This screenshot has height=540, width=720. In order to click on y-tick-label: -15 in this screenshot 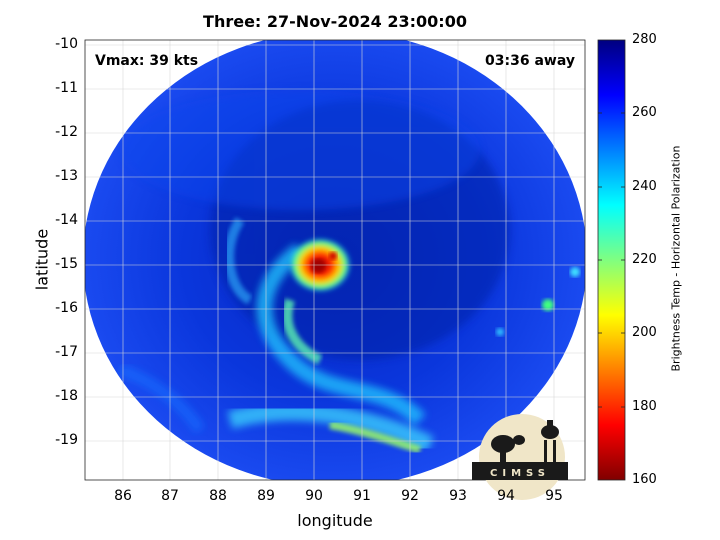, I will do `click(66, 264)`.